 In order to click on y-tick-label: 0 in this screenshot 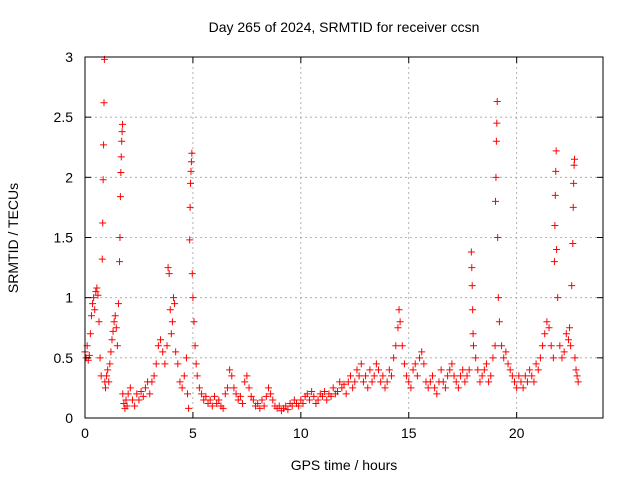, I will do `click(69, 418)`.